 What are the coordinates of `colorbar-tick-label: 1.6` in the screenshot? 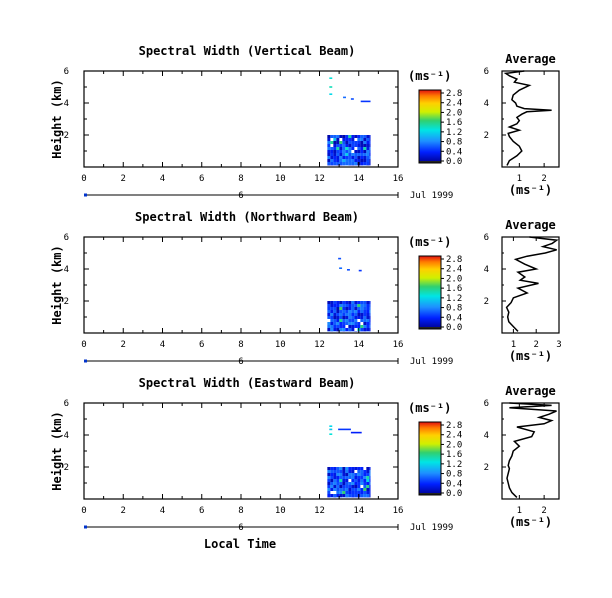 It's located at (454, 455).